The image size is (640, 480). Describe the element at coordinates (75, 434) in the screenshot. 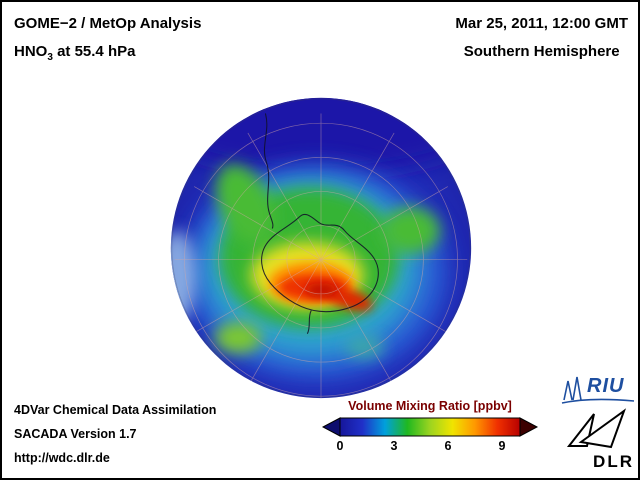

I see `version-label: SACADA Version 1.7` at that location.